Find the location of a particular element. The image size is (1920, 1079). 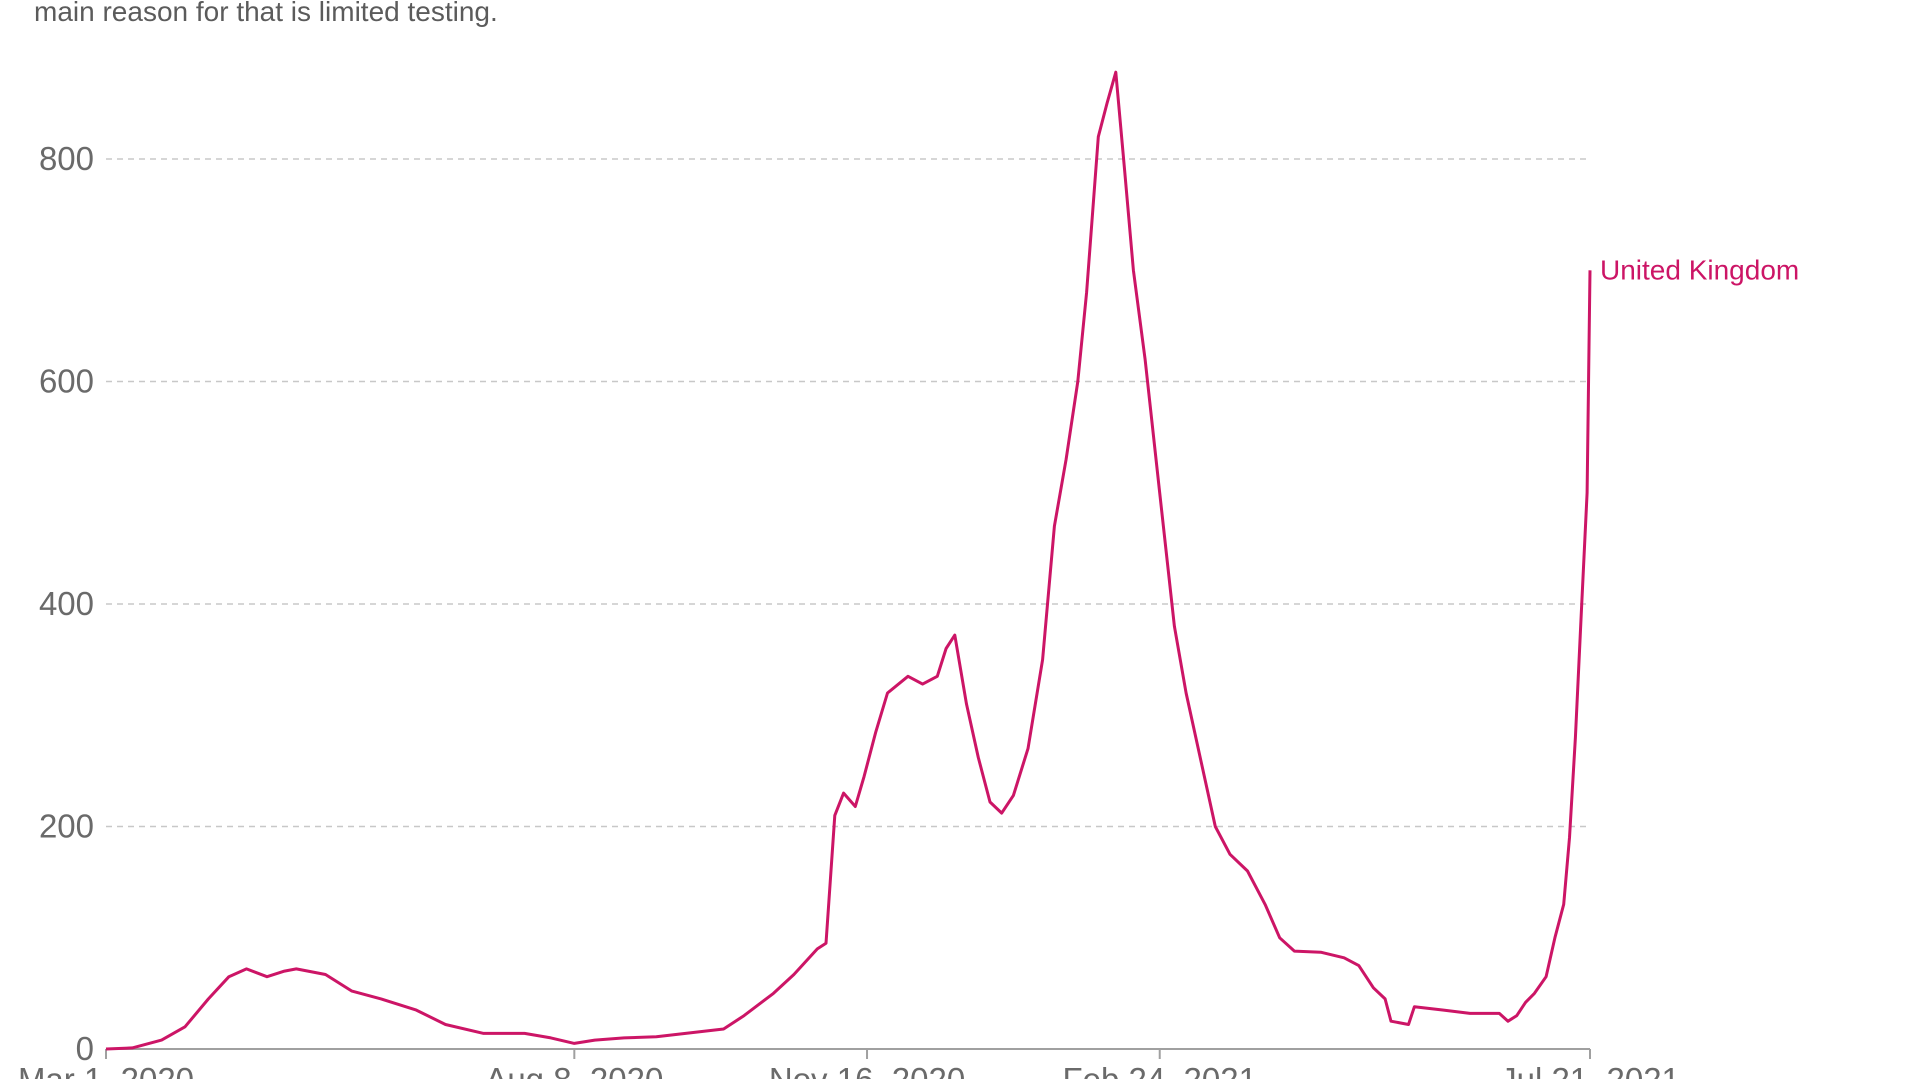

x-tick-label-0: Mar 1, 2020 is located at coordinates (106, 1070).